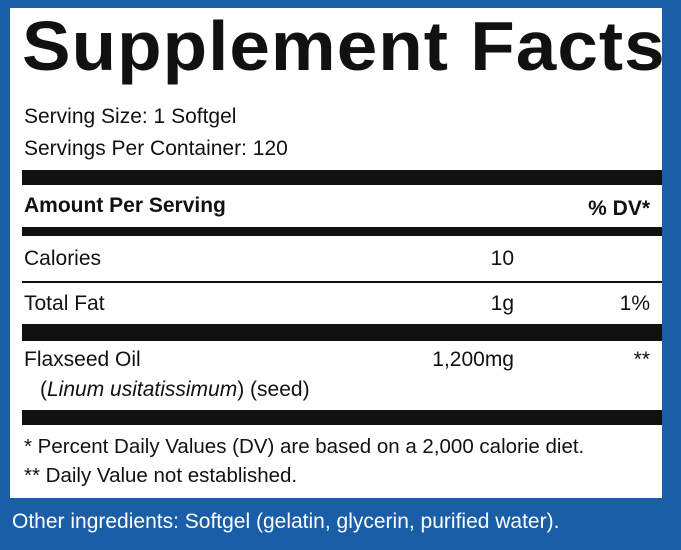 This screenshot has height=550, width=681. I want to click on row-total-fat-dv: 1%, so click(634, 303).